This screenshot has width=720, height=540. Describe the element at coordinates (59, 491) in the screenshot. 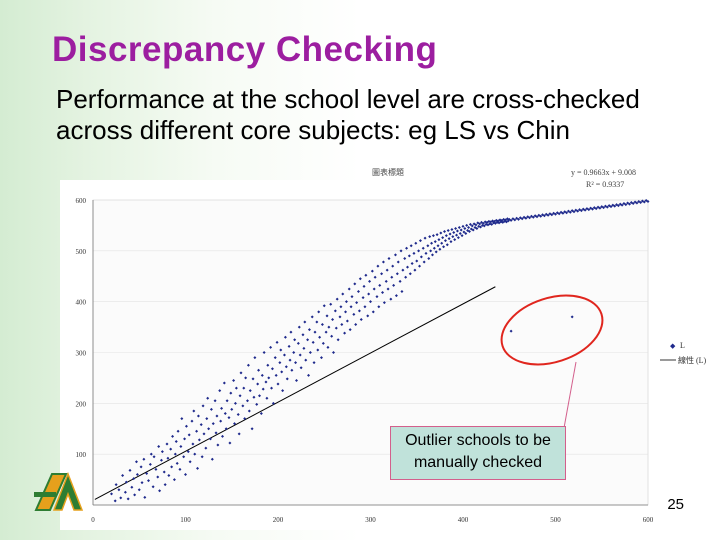

I see `hkeaa-logo` at that location.